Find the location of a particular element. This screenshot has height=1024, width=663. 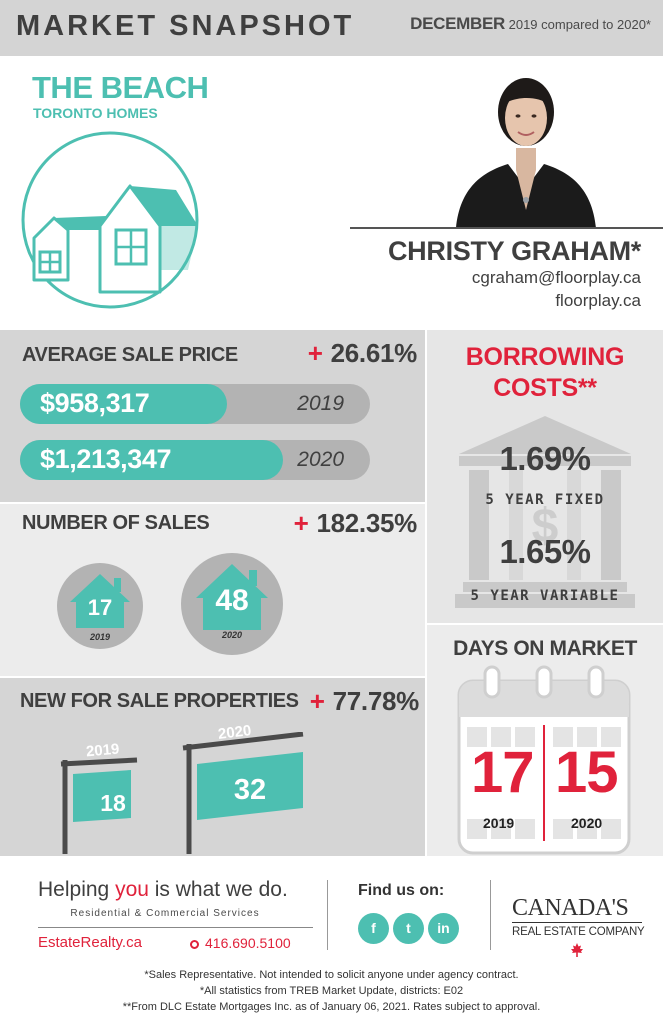

days-year-2019: 2019 is located at coordinates (499, 823).